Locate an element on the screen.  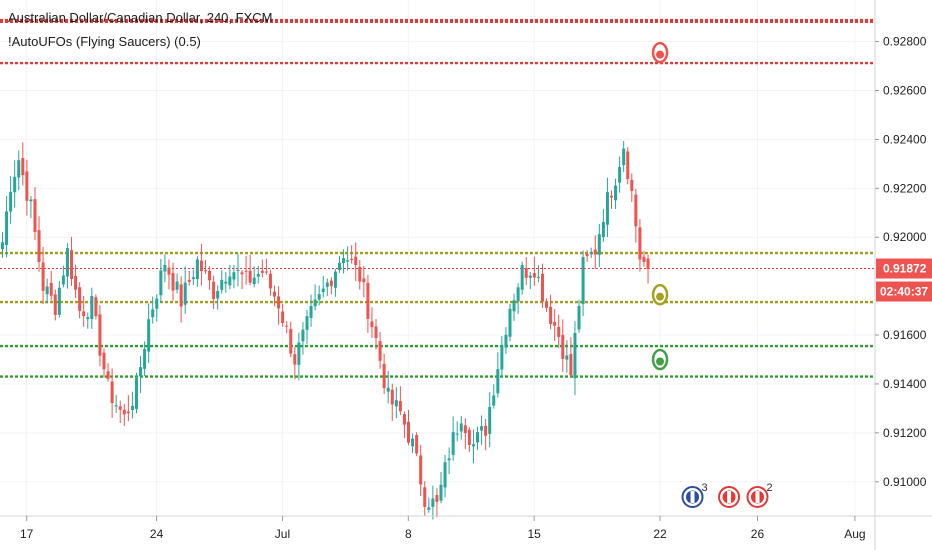
time-tick-label: Aug is located at coordinates (854, 534).